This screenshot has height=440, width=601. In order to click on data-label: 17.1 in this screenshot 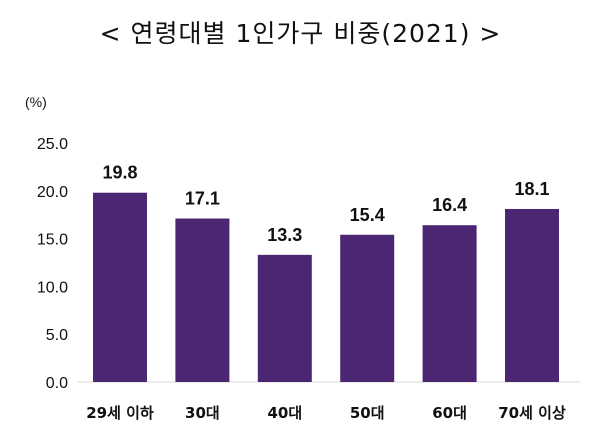, I will do `click(202, 199)`.